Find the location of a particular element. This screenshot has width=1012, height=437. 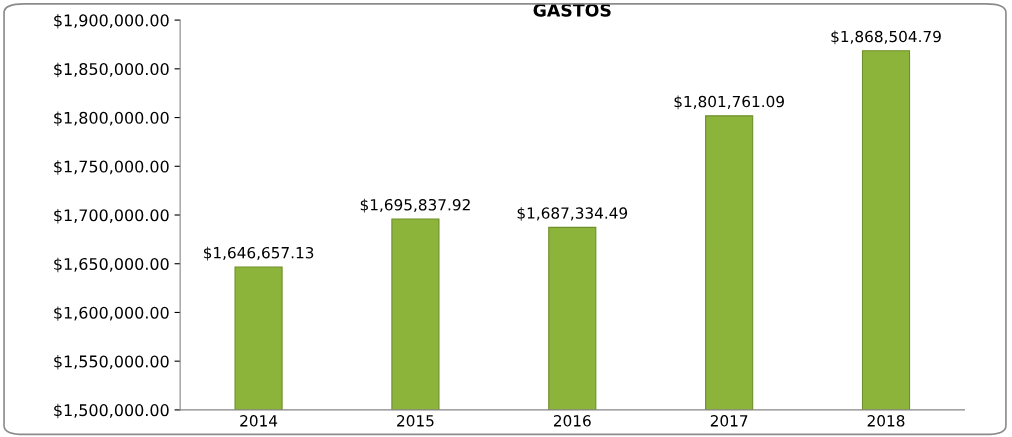

y-tick-label: $1,800,000.00 is located at coordinates (111, 118).